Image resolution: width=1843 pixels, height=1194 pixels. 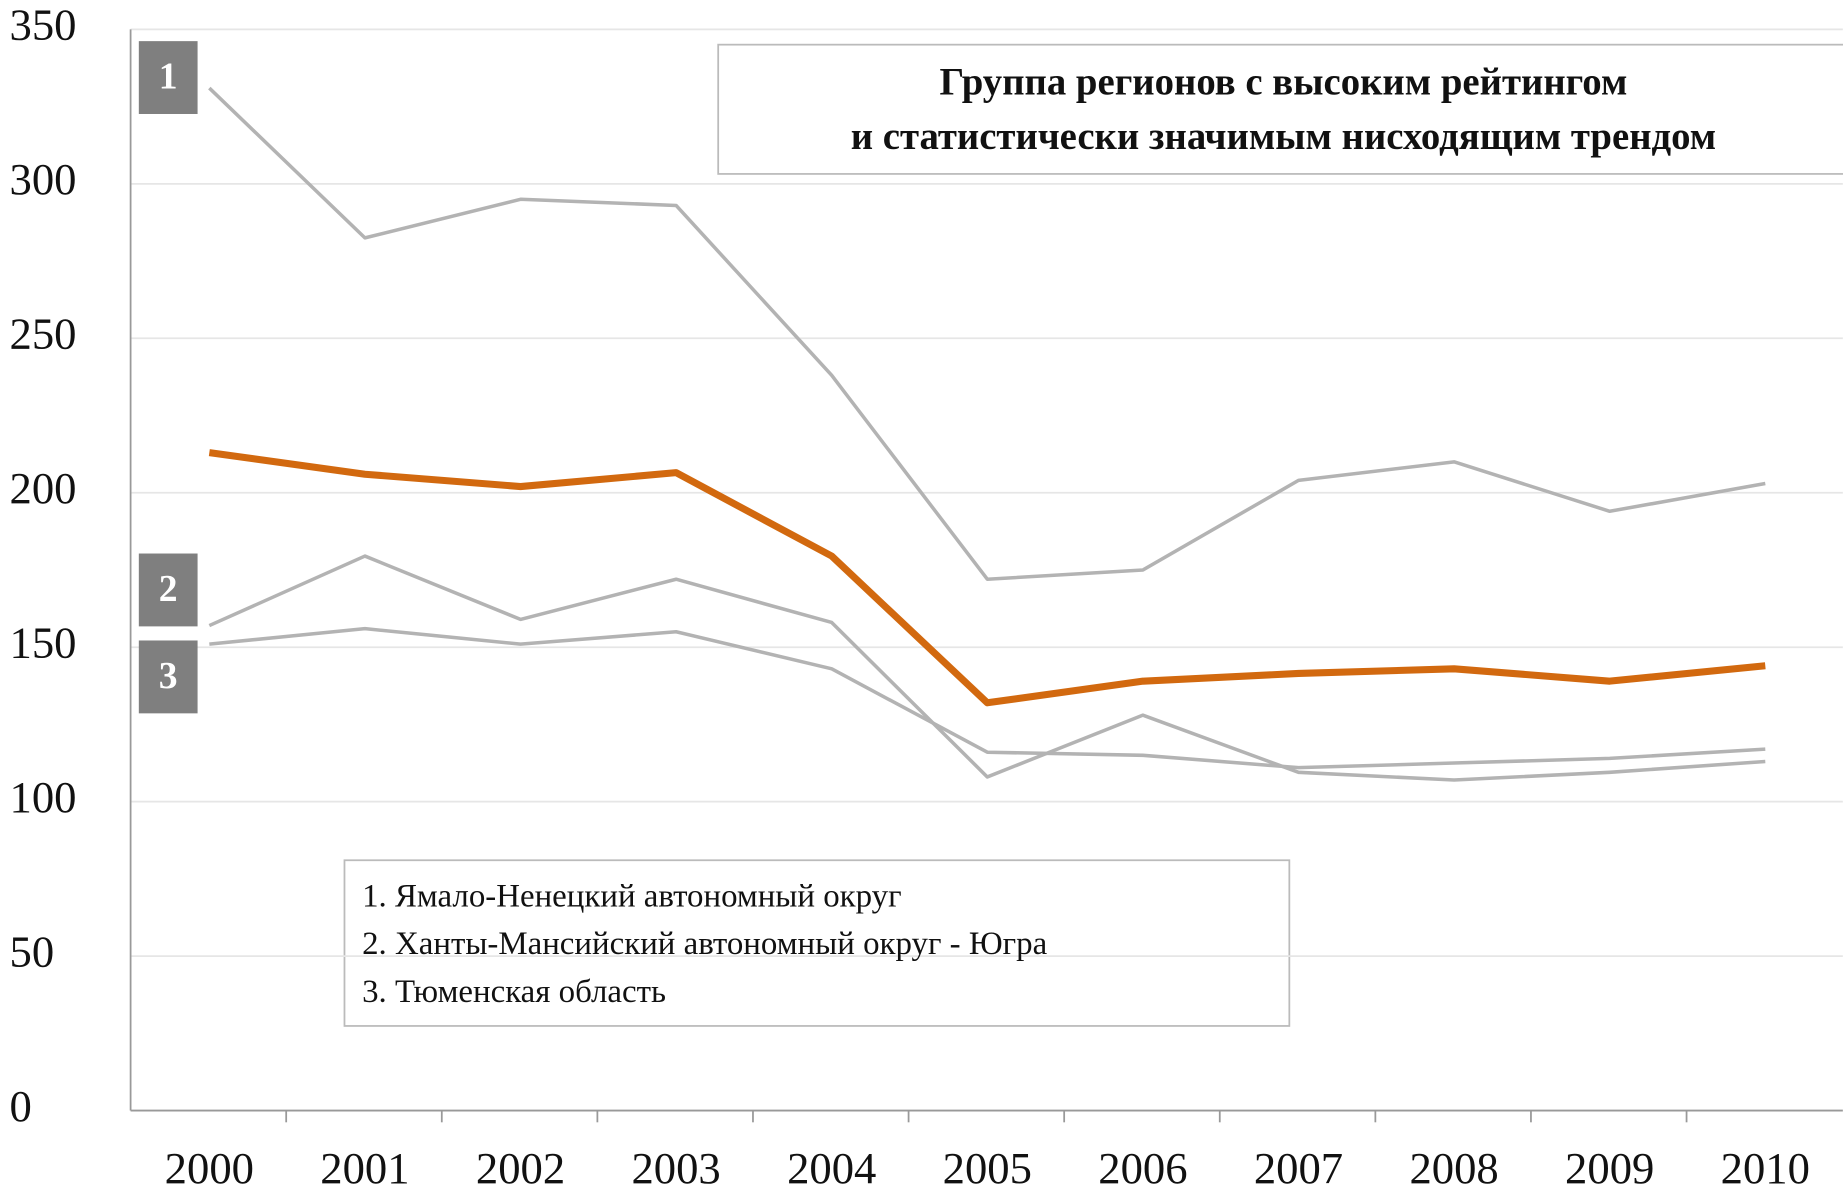 What do you see at coordinates (1453, 1168) in the screenshot?
I see `x-tick-label: 2008` at bounding box center [1453, 1168].